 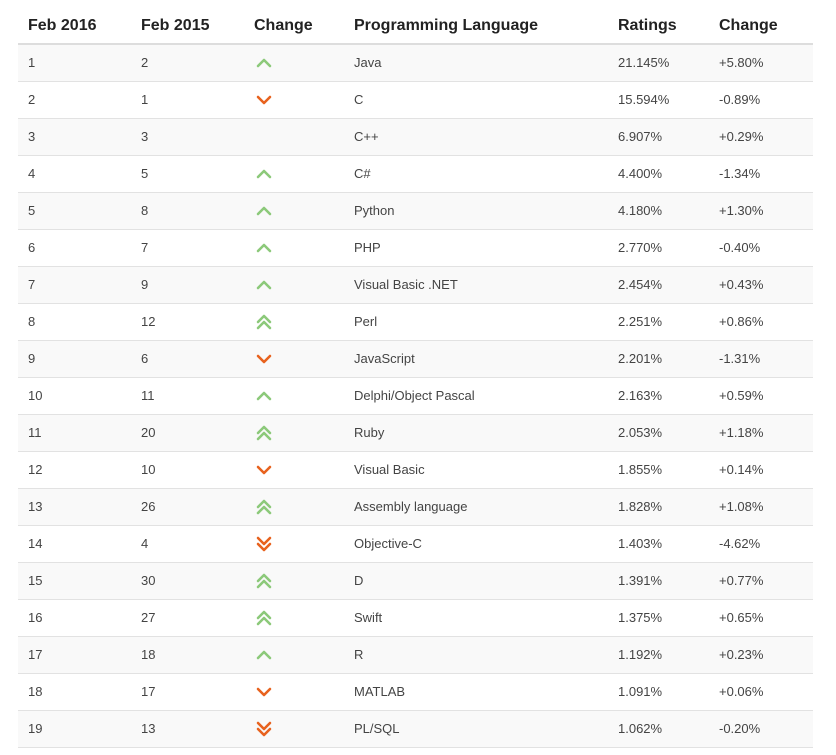 I want to click on rating-change-cell: +0.14%, so click(x=761, y=470).